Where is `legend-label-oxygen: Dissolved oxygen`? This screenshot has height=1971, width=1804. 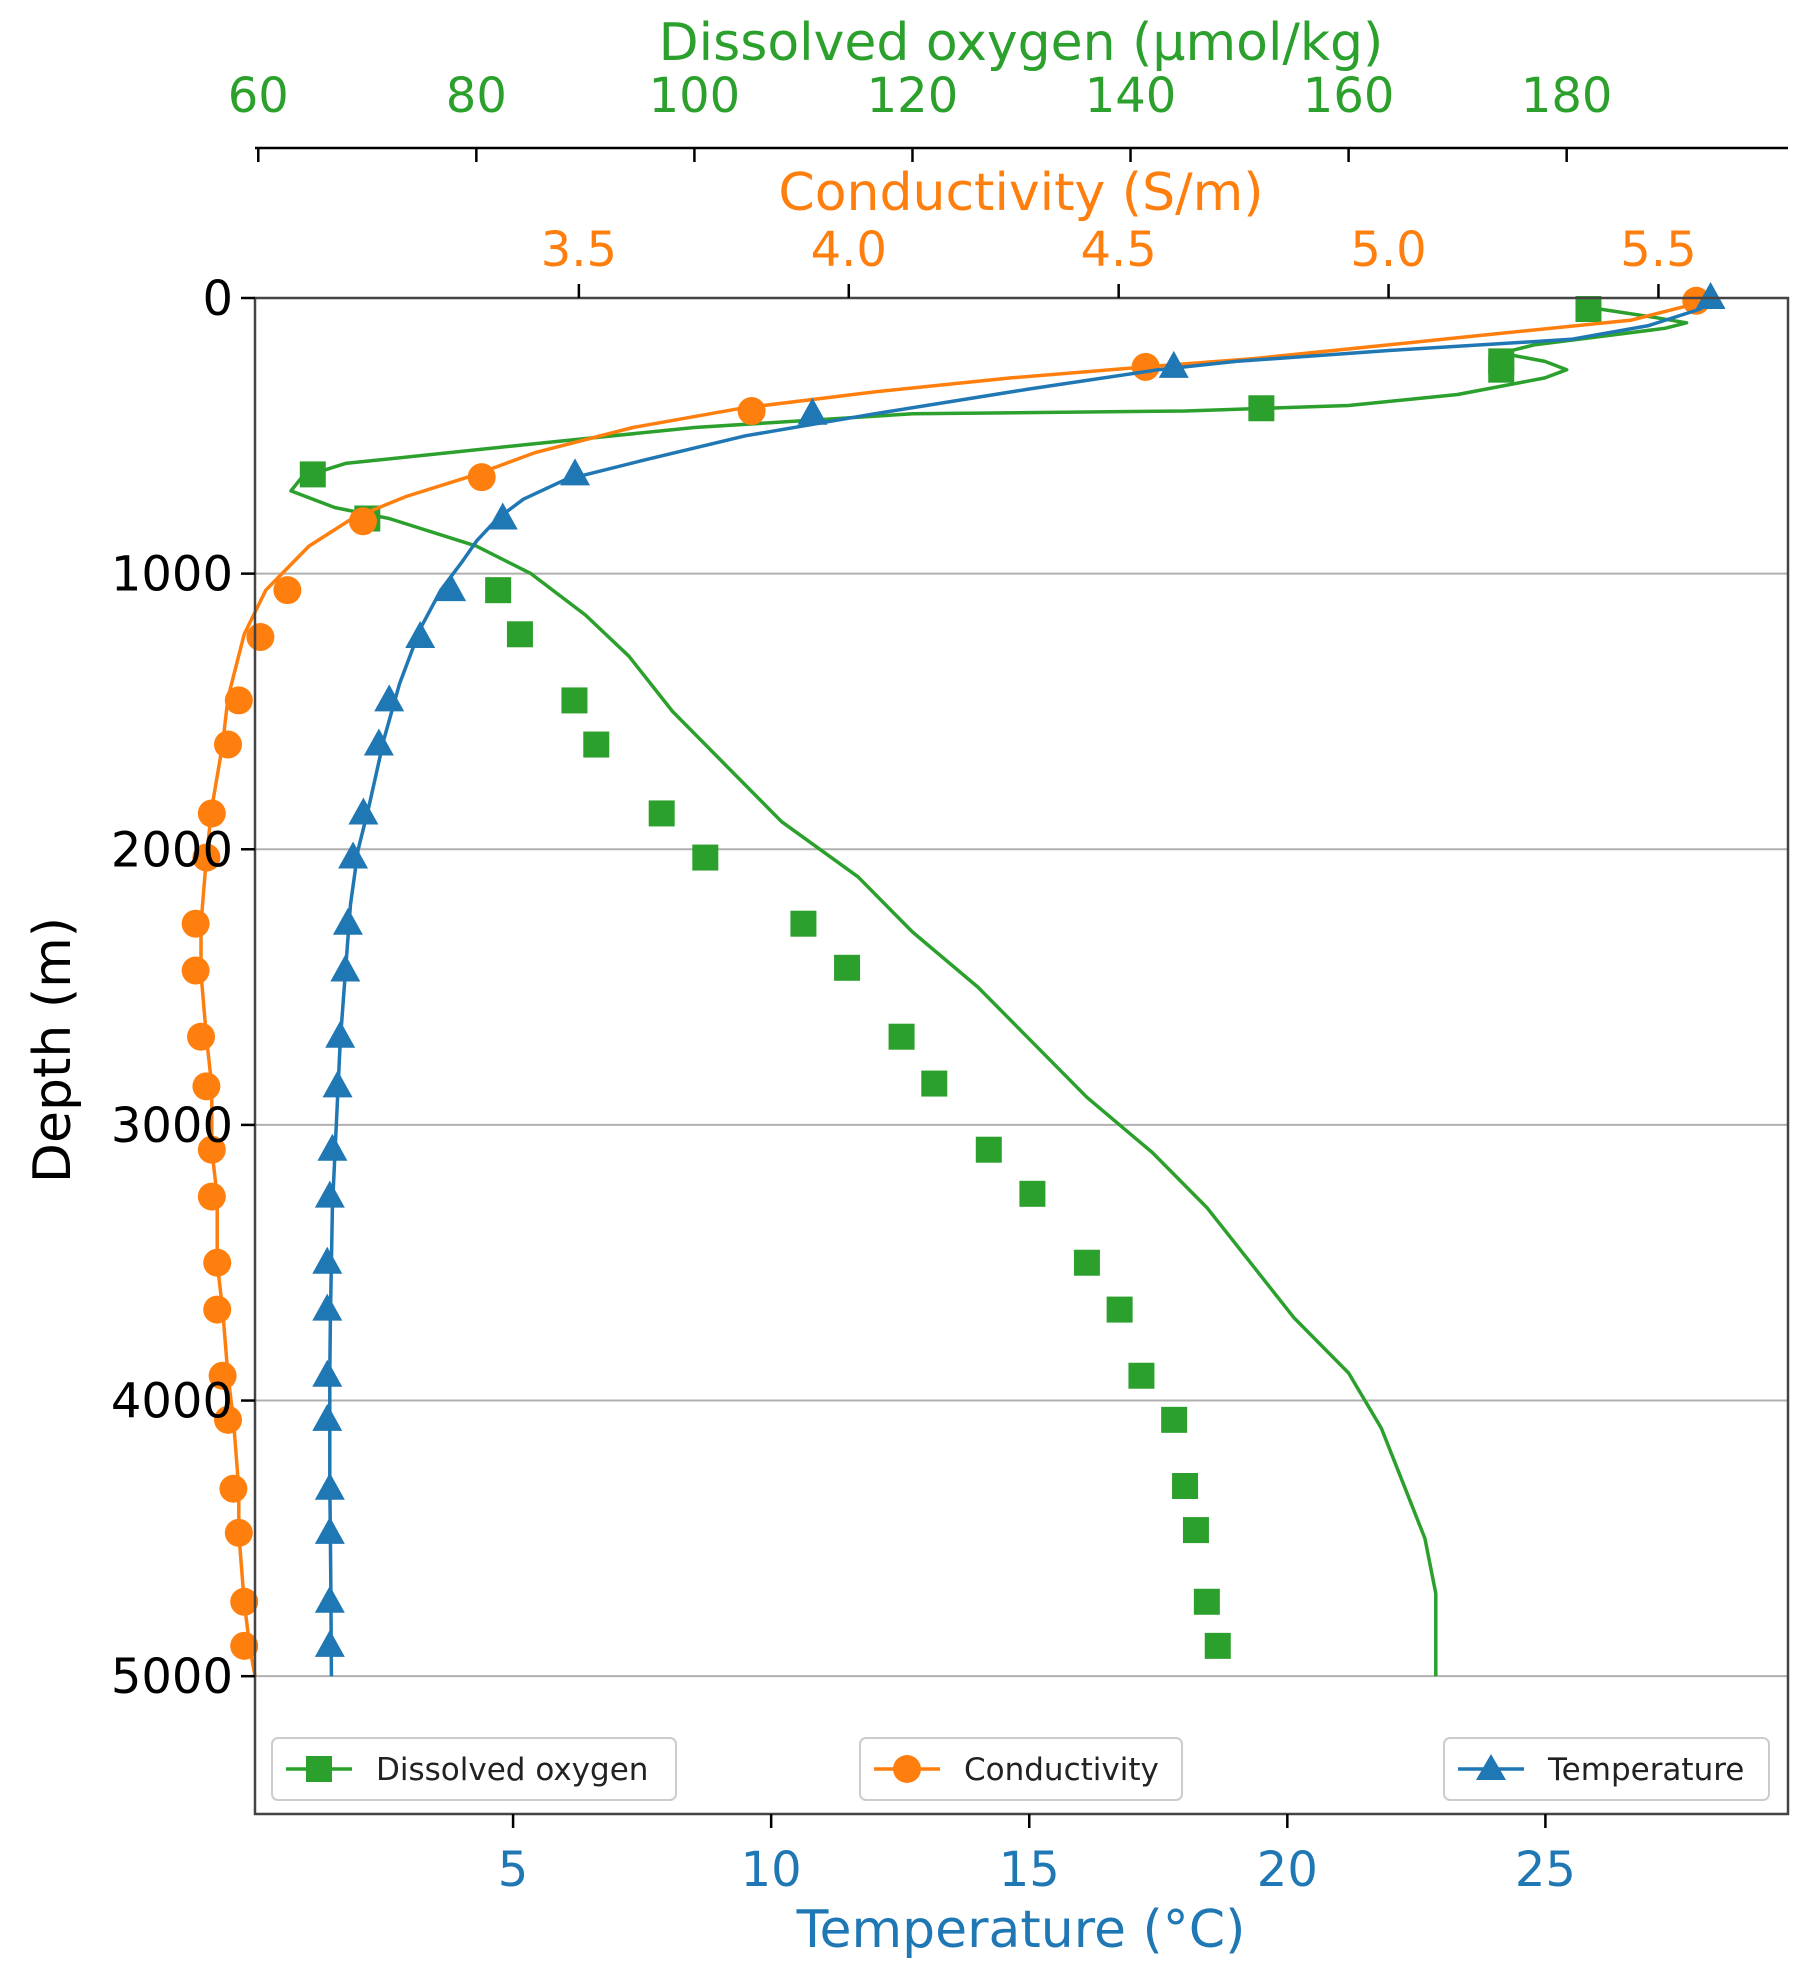 legend-label-oxygen: Dissolved oxygen is located at coordinates (512, 1770).